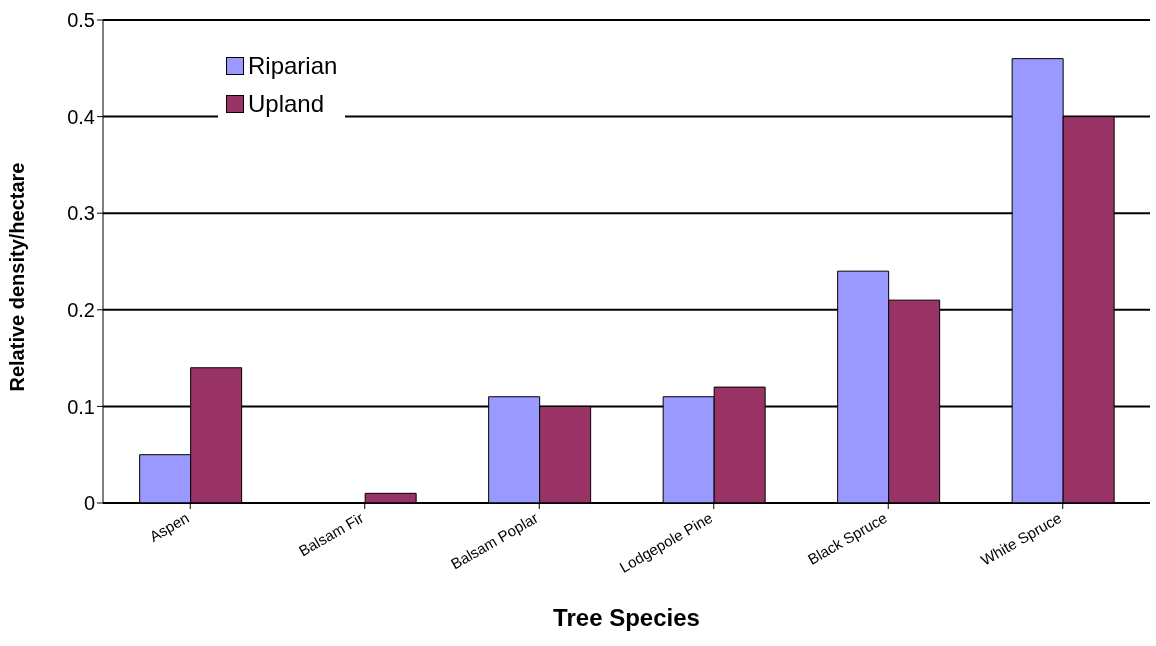 This screenshot has width=1156, height=646. What do you see at coordinates (286, 104) in the screenshot?
I see `legend-label: Upland` at bounding box center [286, 104].